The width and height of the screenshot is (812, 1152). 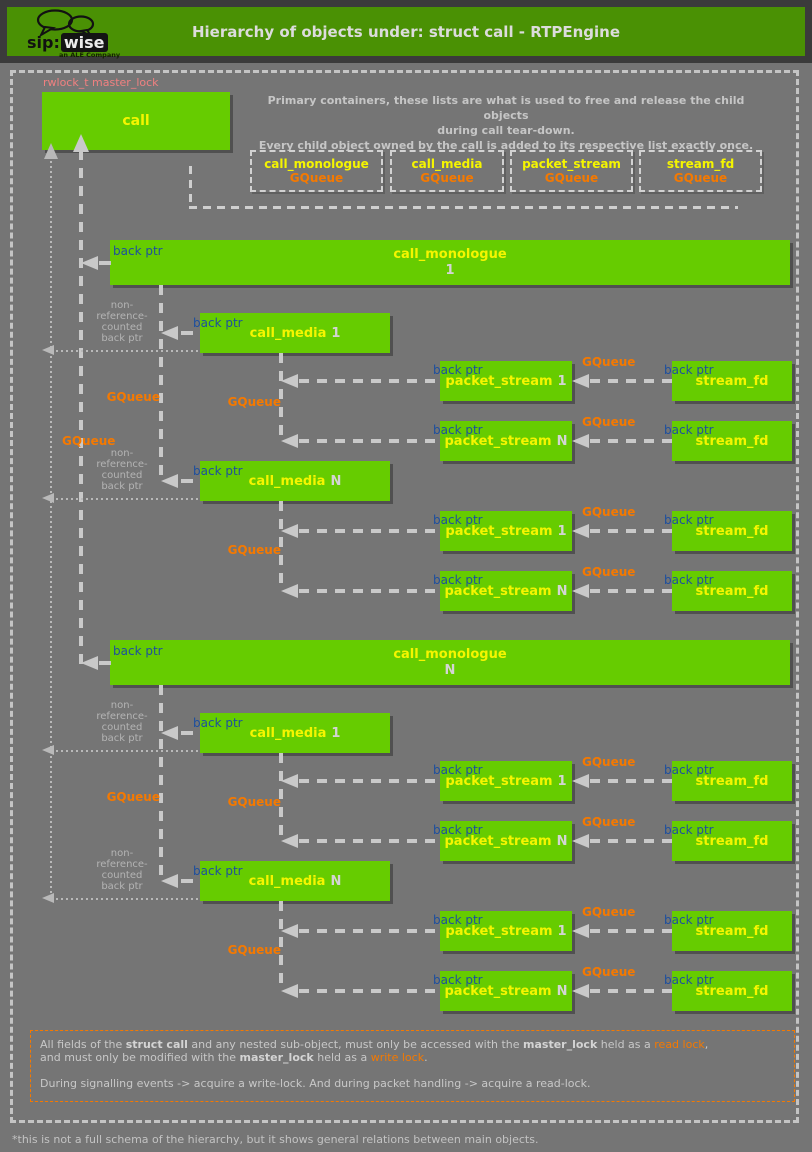 I want to click on note-text-segment: master_lock, so click(x=276, y=1057).